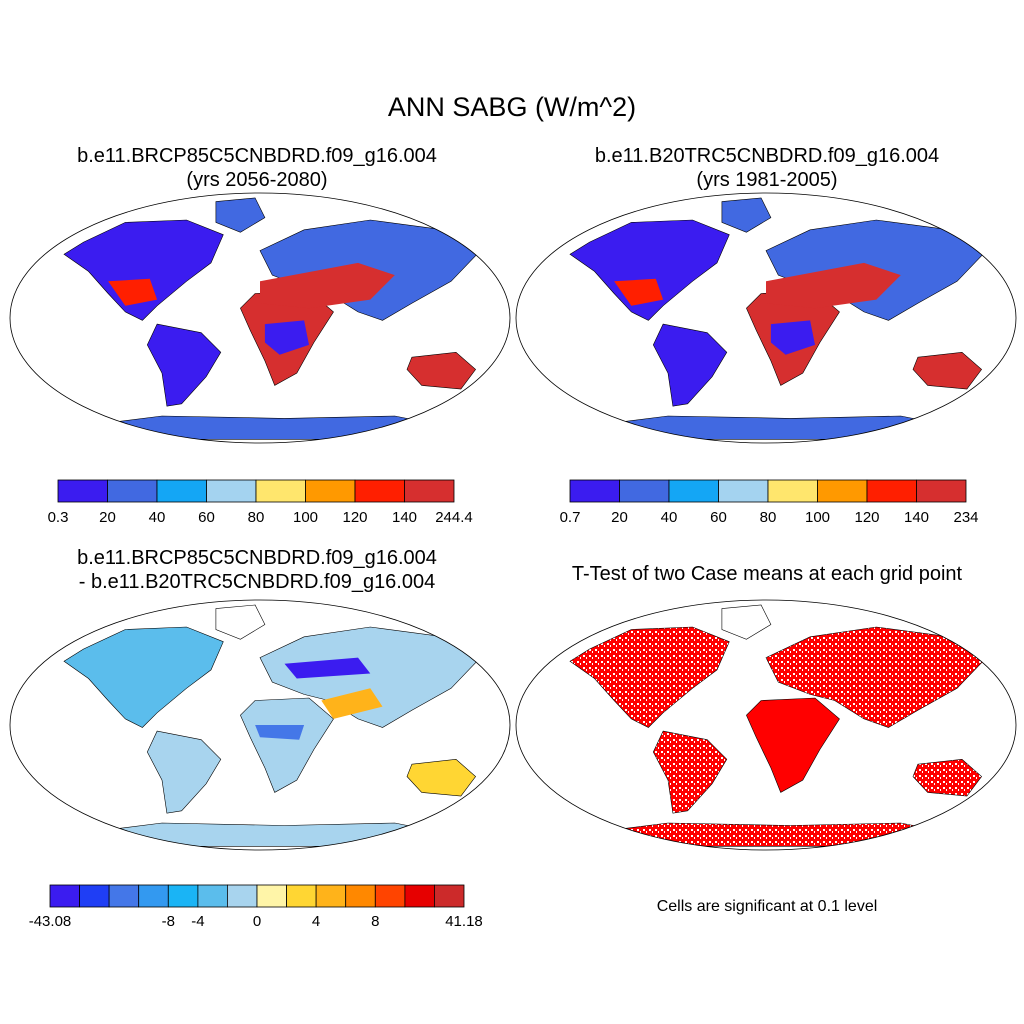 The height and width of the screenshot is (1024, 1024). I want to click on case-title-line1: b.e11.BRCP85C5CNBDRD.f09_g16.004, so click(257, 156).